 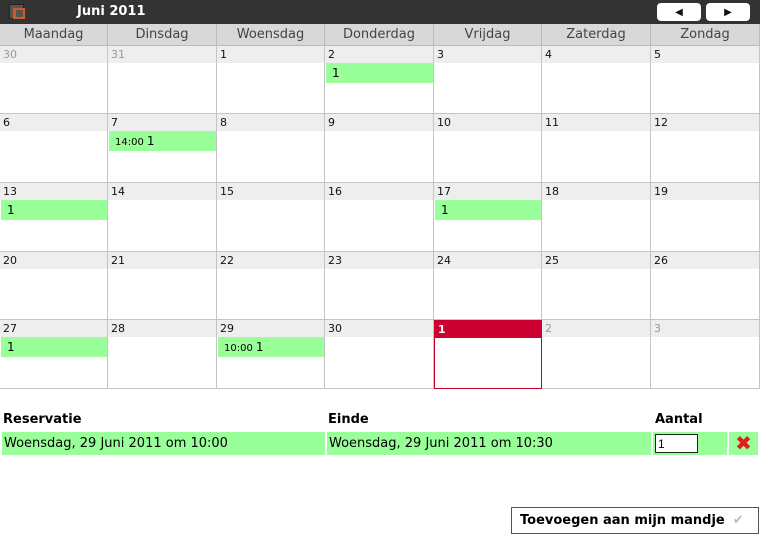 I want to click on day-number: 16, so click(x=379, y=191).